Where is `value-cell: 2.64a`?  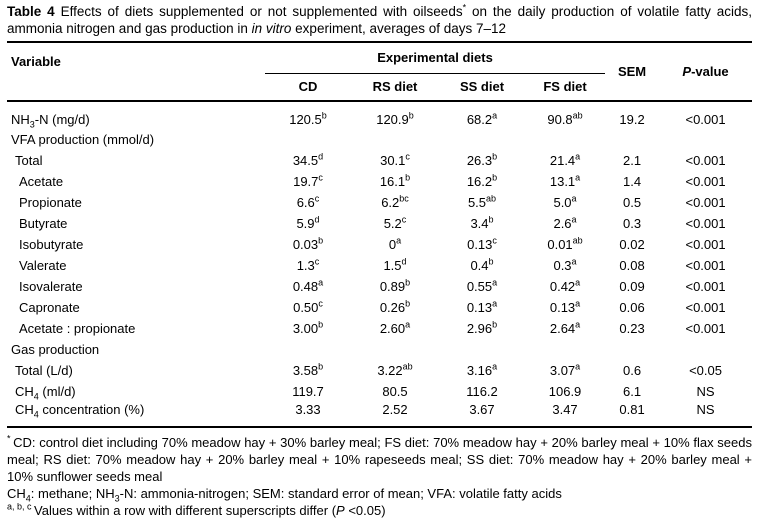
value-cell: 2.64a is located at coordinates (565, 327).